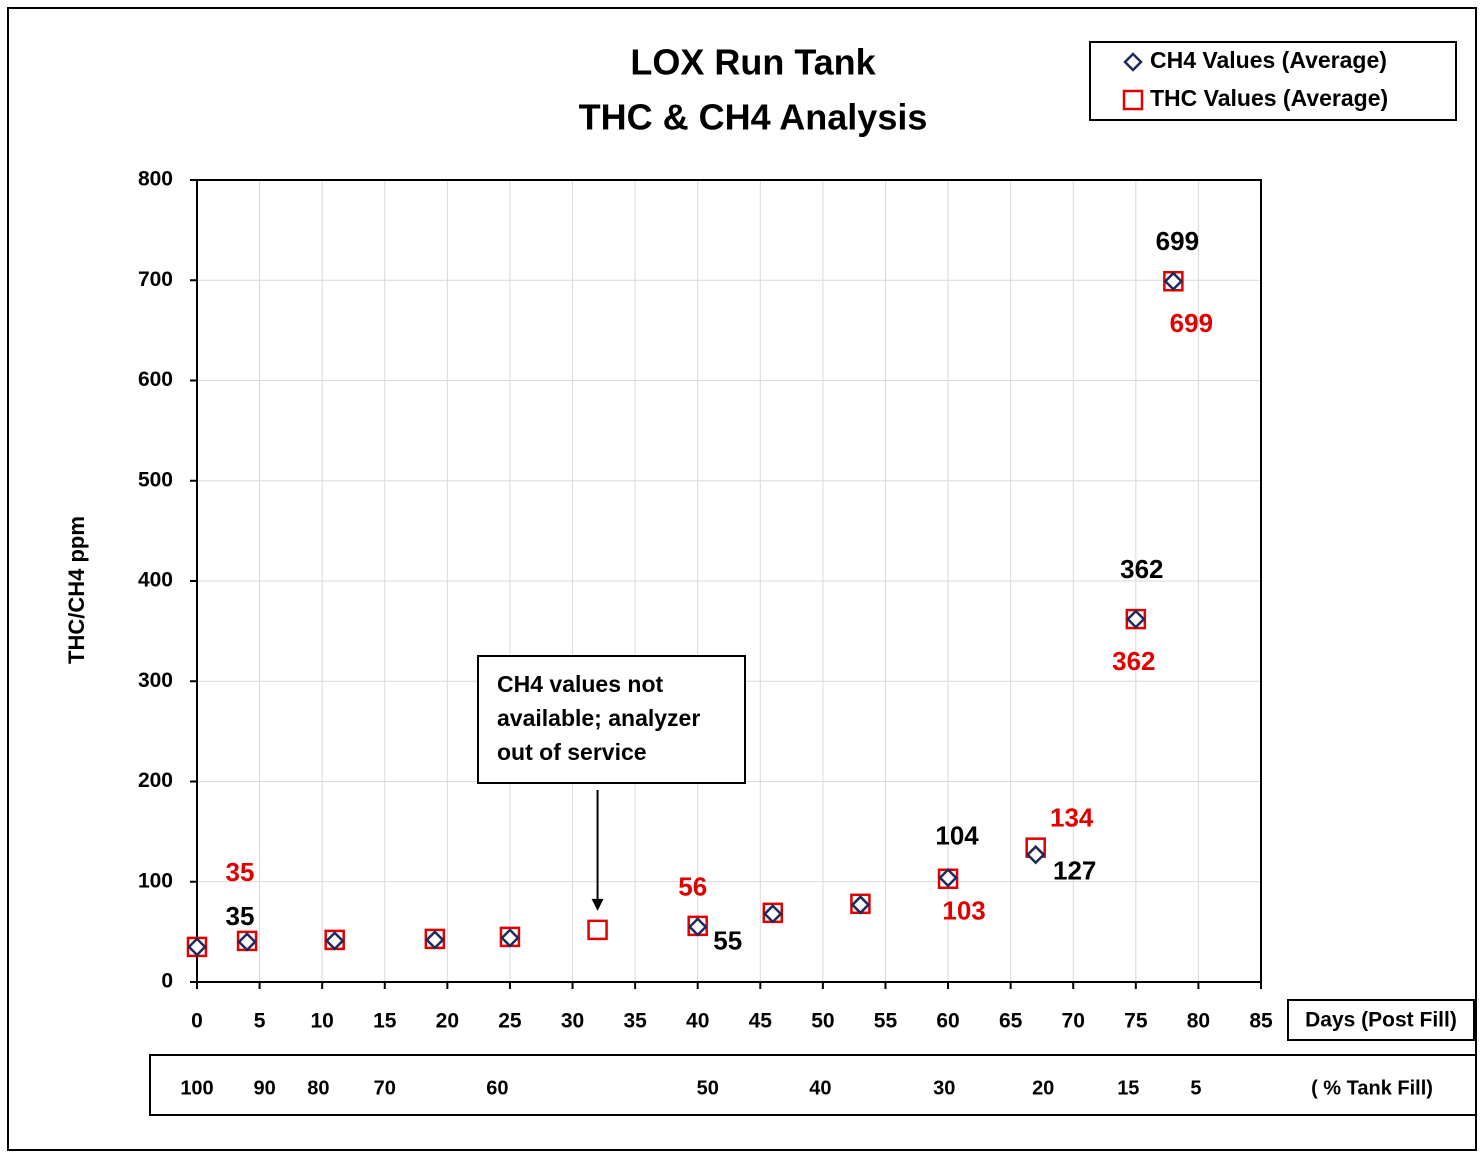 The height and width of the screenshot is (1156, 1484). I want to click on y-tick-label: 400, so click(155, 580).